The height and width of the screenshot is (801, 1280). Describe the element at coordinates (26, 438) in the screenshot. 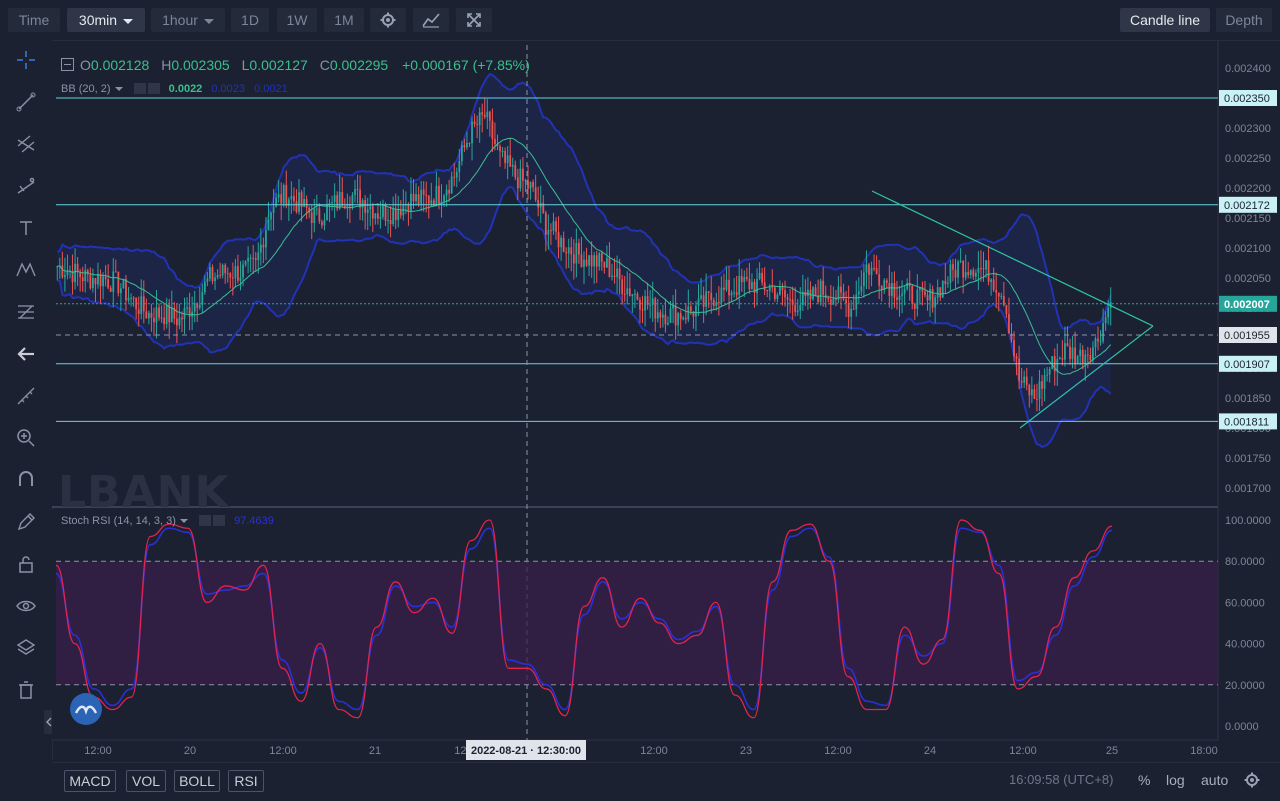

I see `zoom-tool` at that location.